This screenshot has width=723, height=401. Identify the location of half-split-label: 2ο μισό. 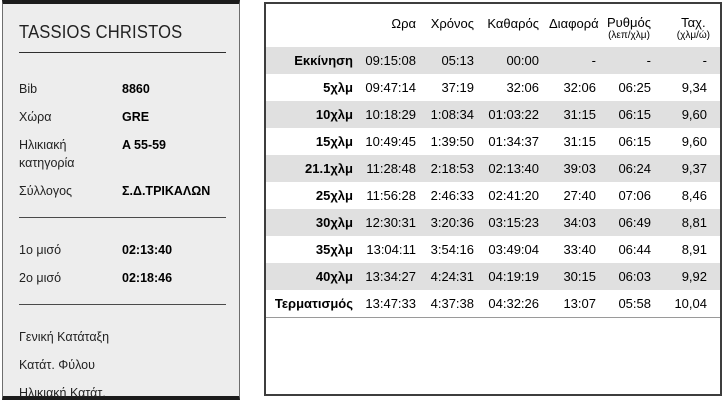
(40, 278).